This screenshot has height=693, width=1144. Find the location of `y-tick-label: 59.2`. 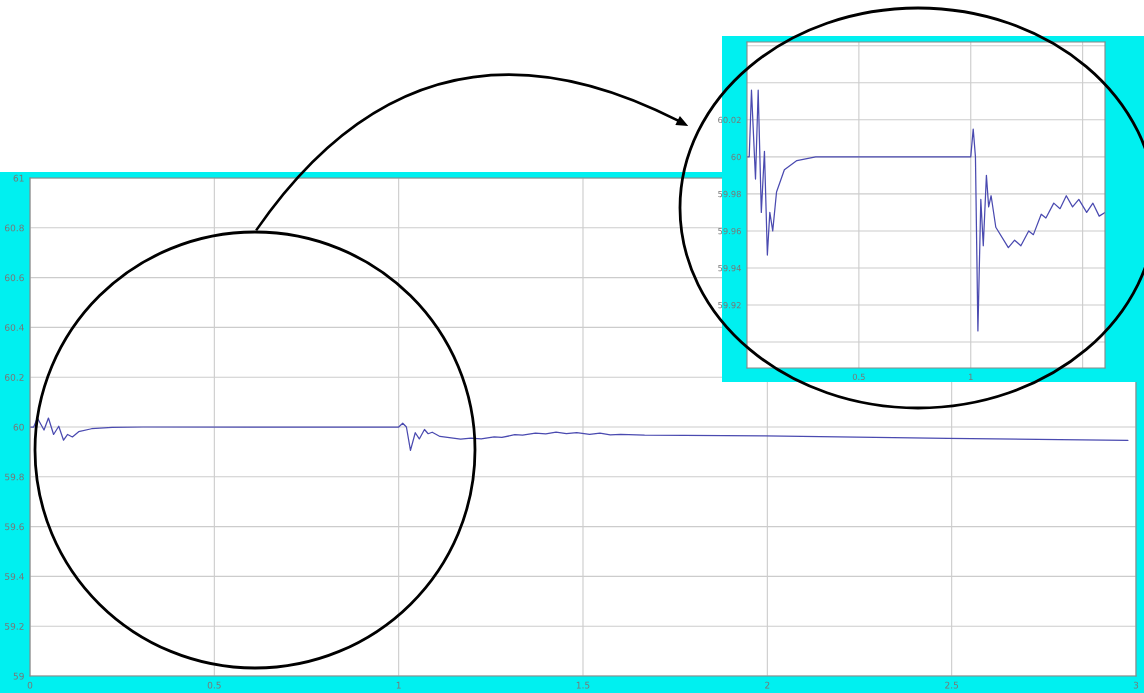

y-tick-label: 59.2 is located at coordinates (14, 626).